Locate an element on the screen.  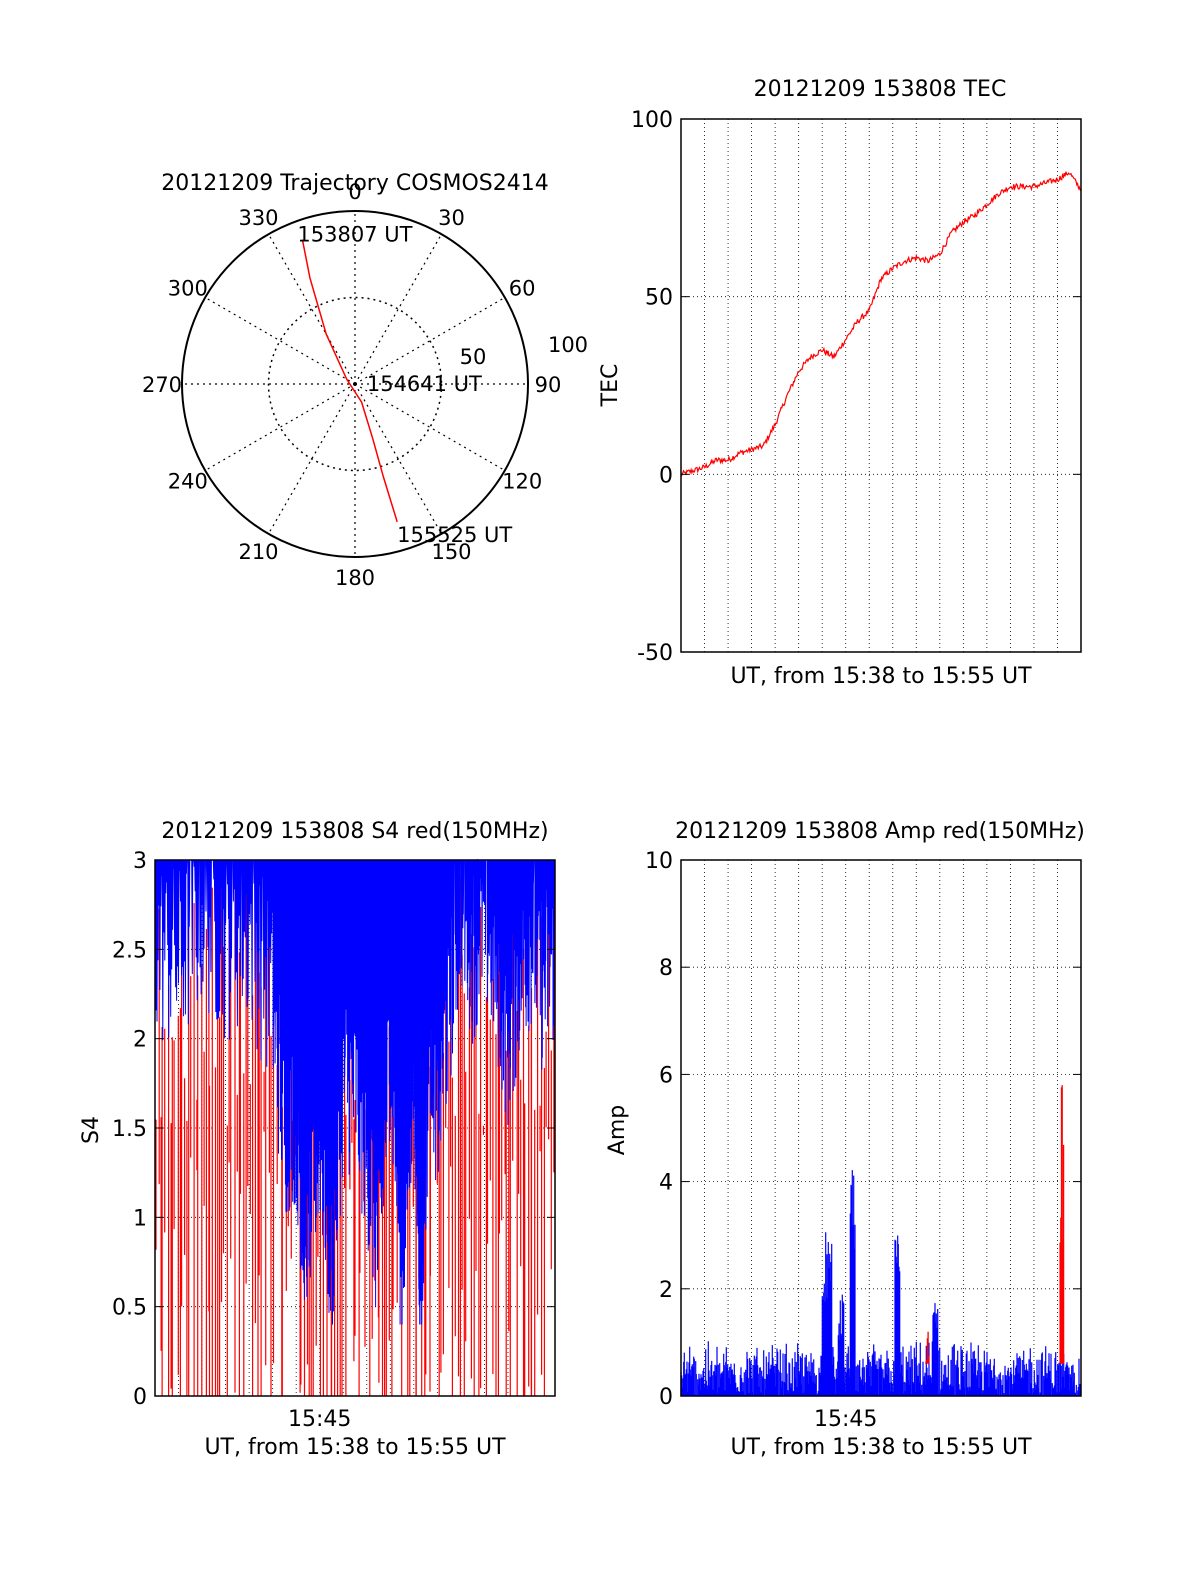
y-tick-label: -50 is located at coordinates (655, 653).